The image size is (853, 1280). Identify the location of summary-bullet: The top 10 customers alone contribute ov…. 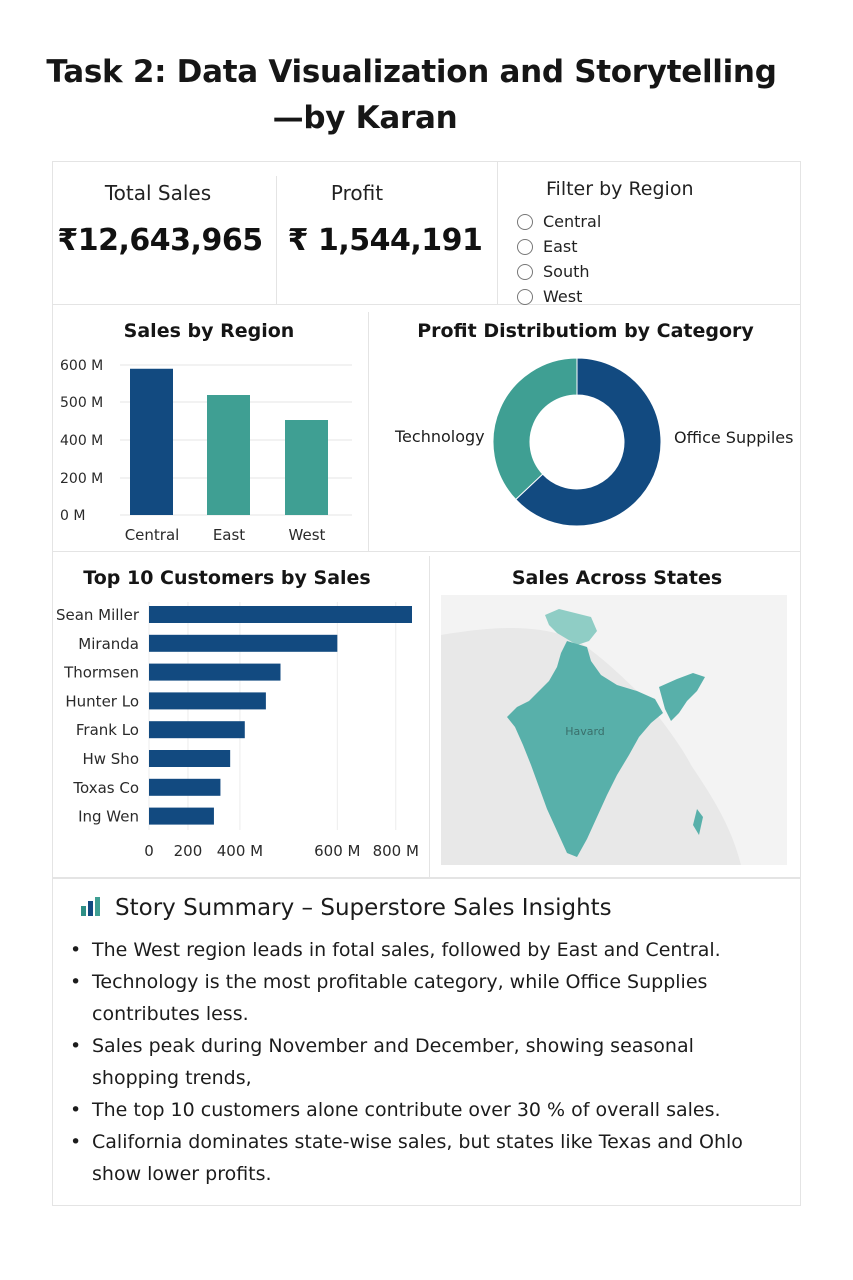
(419, 1110).